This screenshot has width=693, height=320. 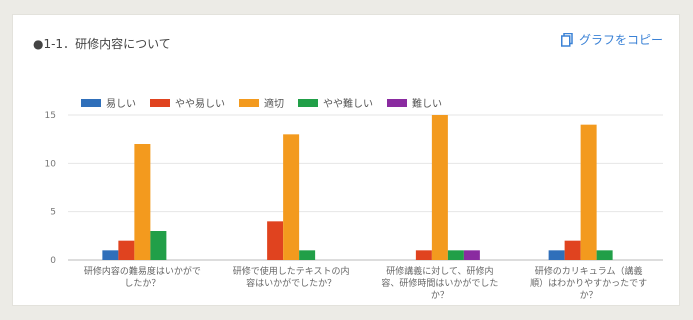 What do you see at coordinates (427, 104) in the screenshot?
I see `legend-label: 難しい` at bounding box center [427, 104].